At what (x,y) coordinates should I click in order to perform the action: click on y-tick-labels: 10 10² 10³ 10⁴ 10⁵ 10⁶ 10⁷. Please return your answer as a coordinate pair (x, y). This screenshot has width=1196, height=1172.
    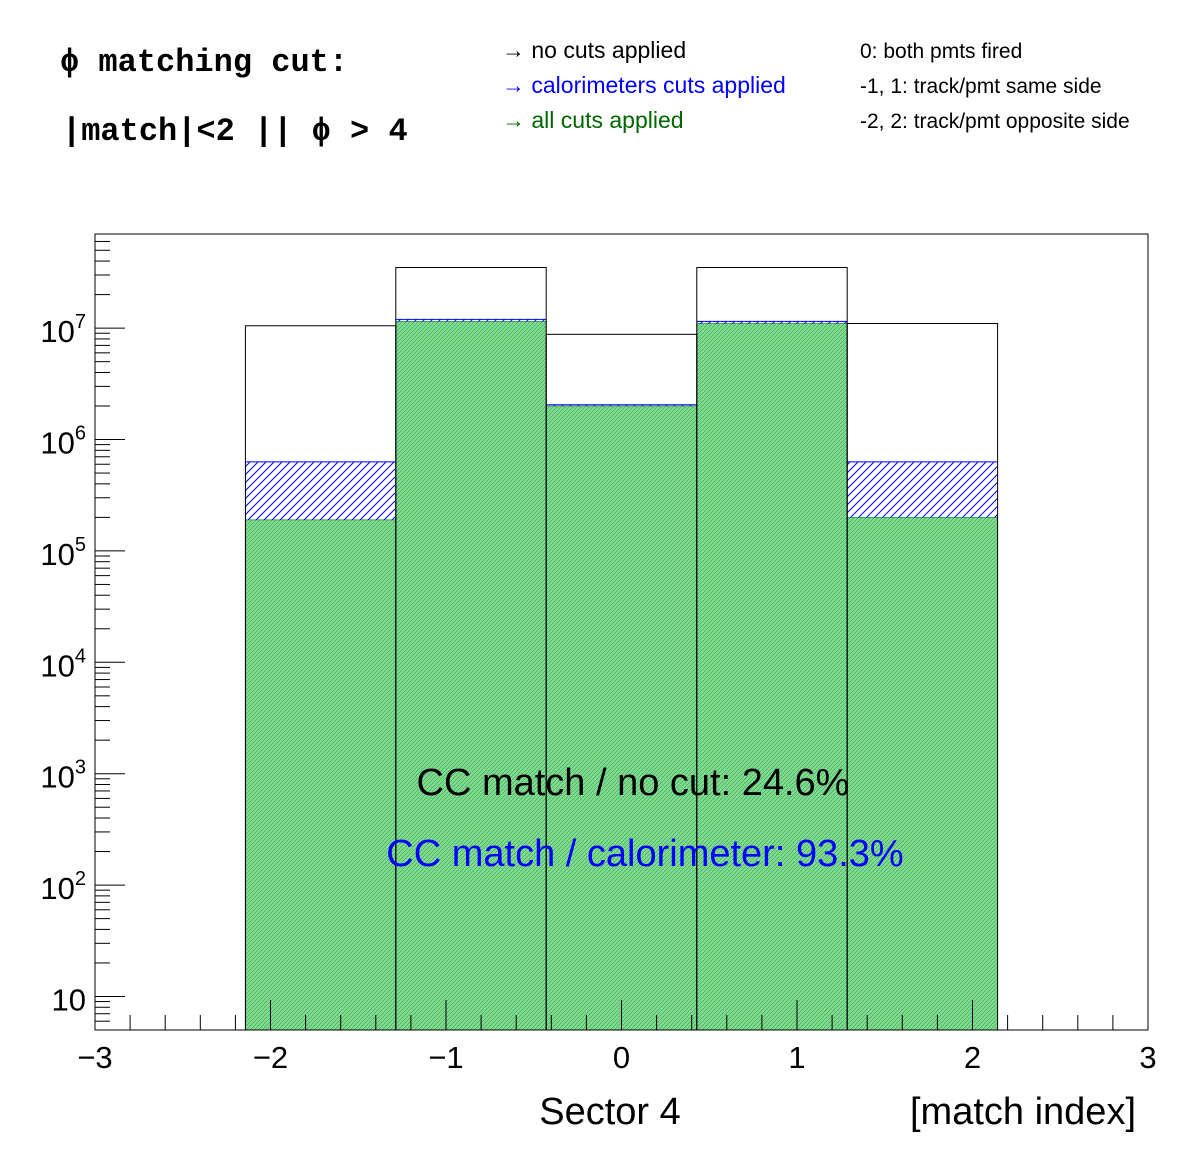
    Looking at the image, I should click on (63, 664).